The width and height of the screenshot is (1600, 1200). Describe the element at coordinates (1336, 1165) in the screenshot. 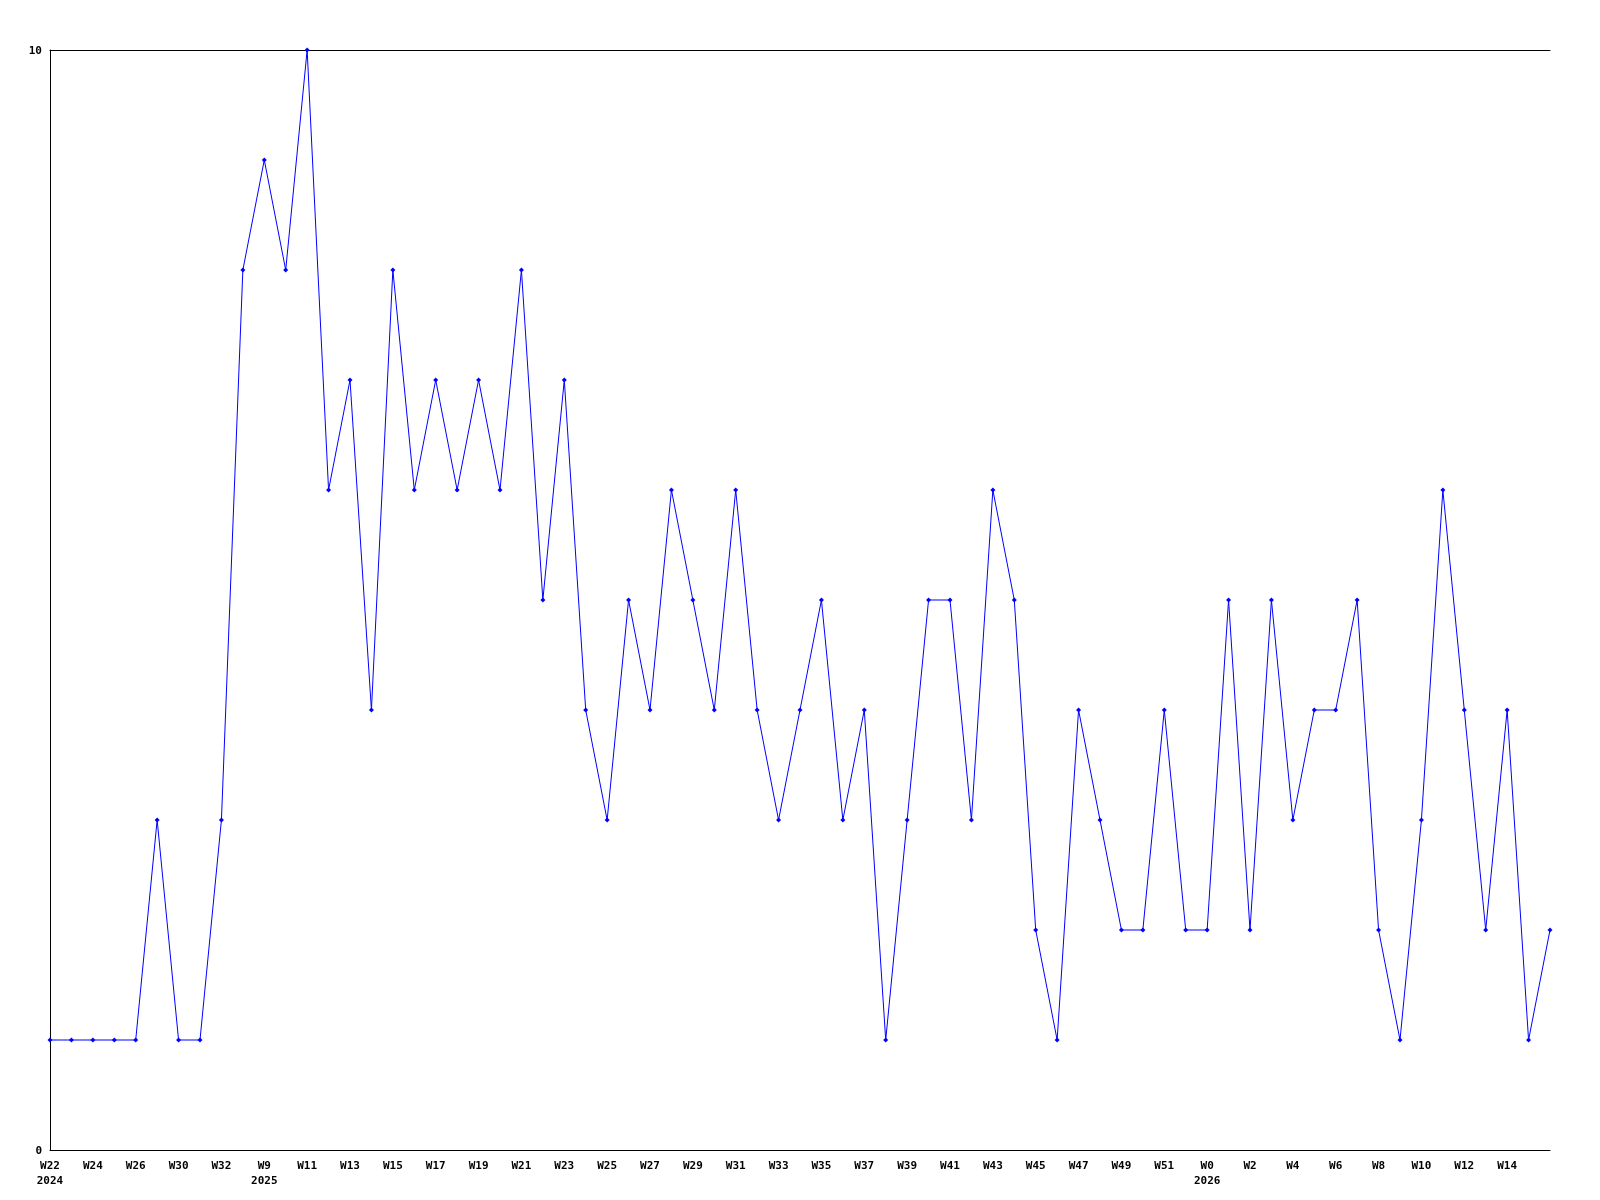

I see `x-tick-label: W6` at that location.